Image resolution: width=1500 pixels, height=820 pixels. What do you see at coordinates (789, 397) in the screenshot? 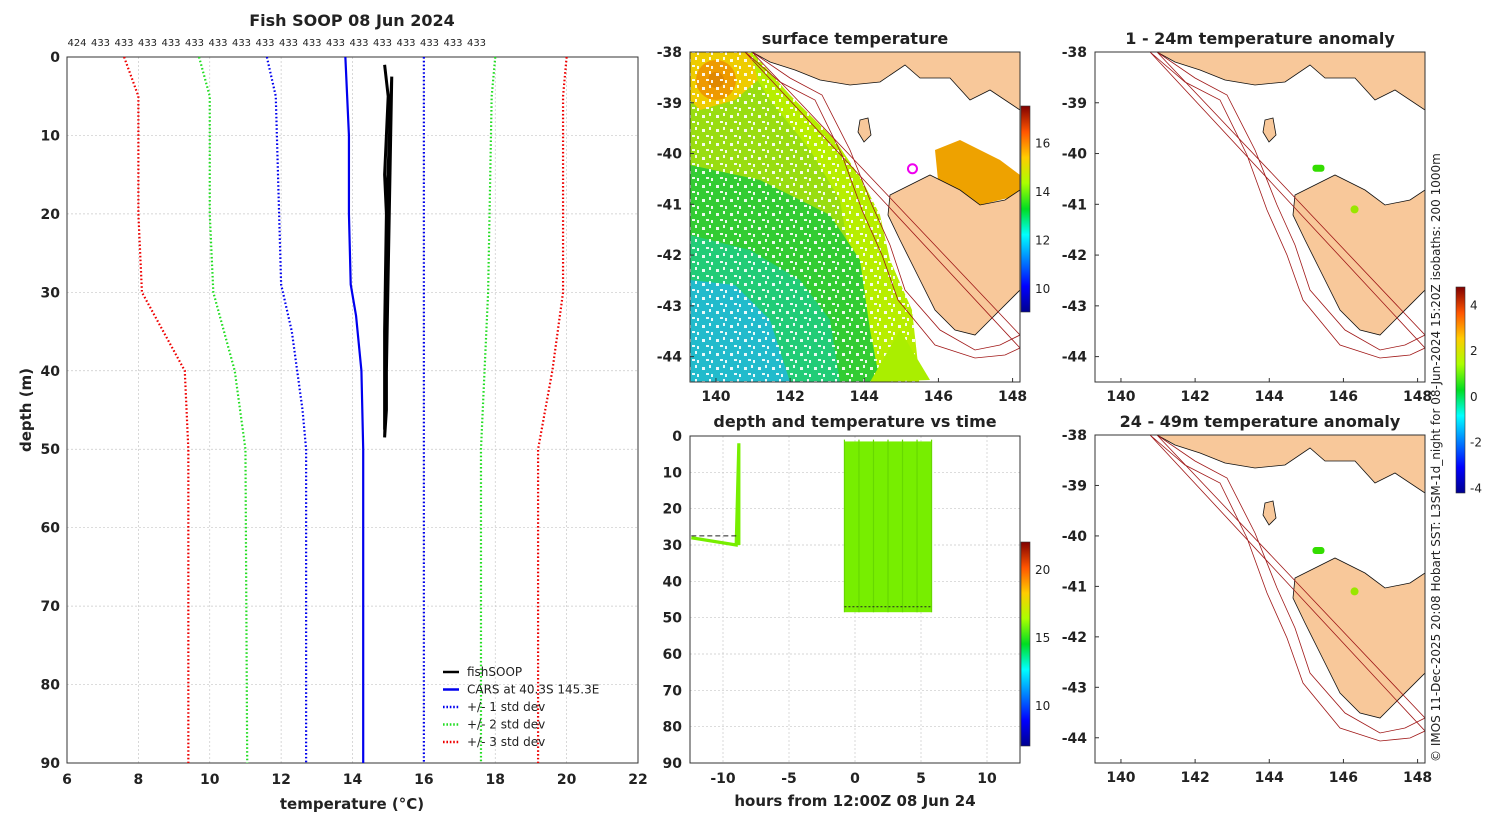
I see `sst-x-tick: 142` at bounding box center [789, 397].